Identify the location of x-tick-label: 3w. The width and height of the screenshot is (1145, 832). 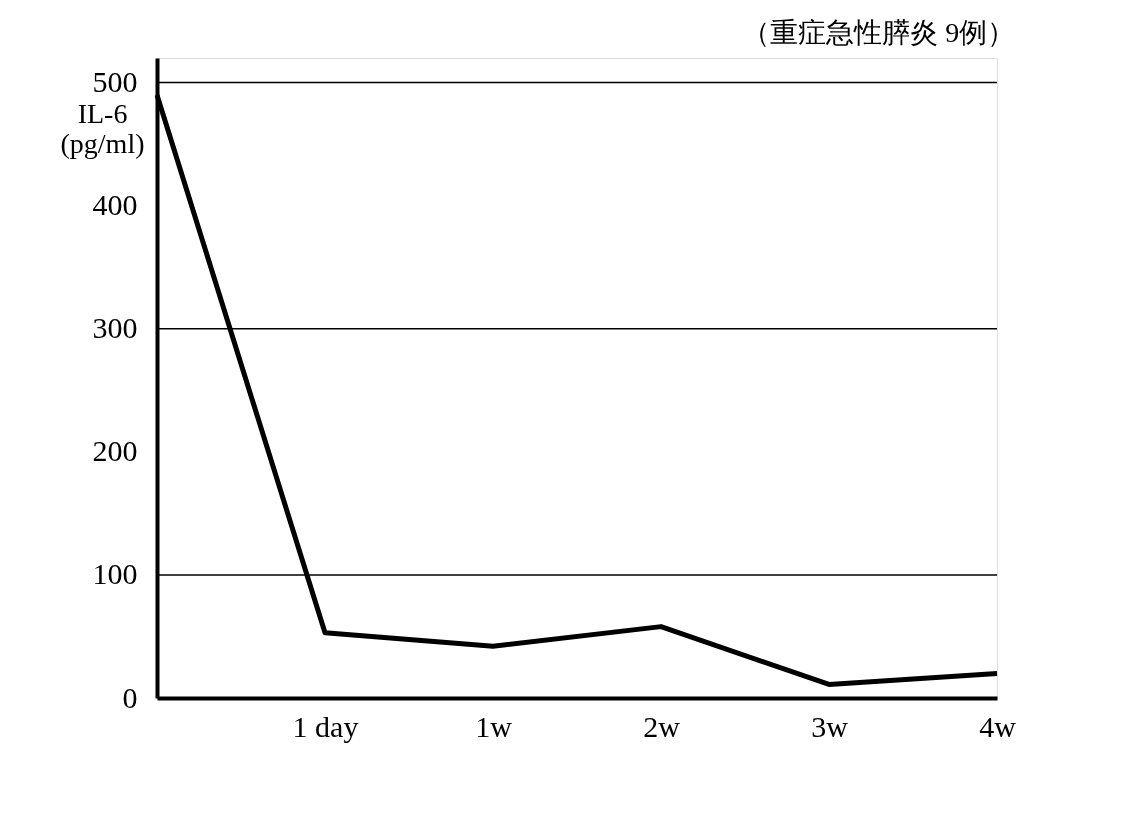
(830, 726).